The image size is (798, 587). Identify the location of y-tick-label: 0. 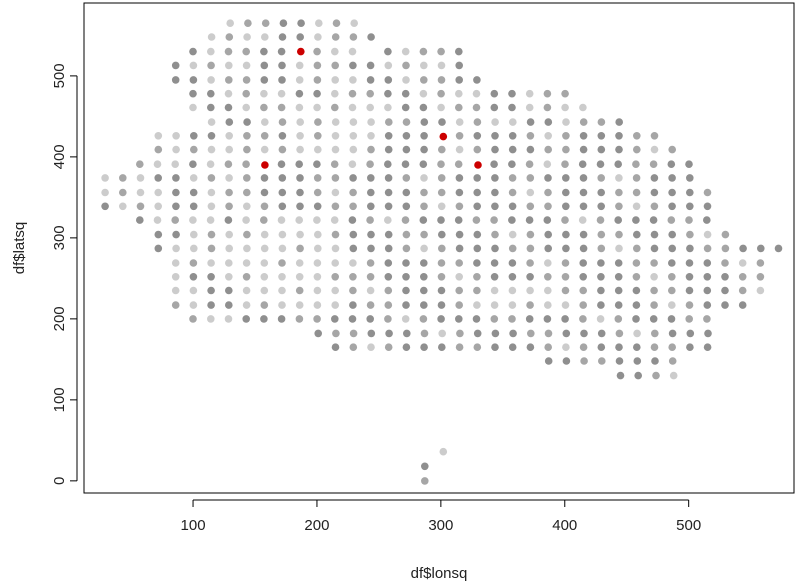
(59, 481).